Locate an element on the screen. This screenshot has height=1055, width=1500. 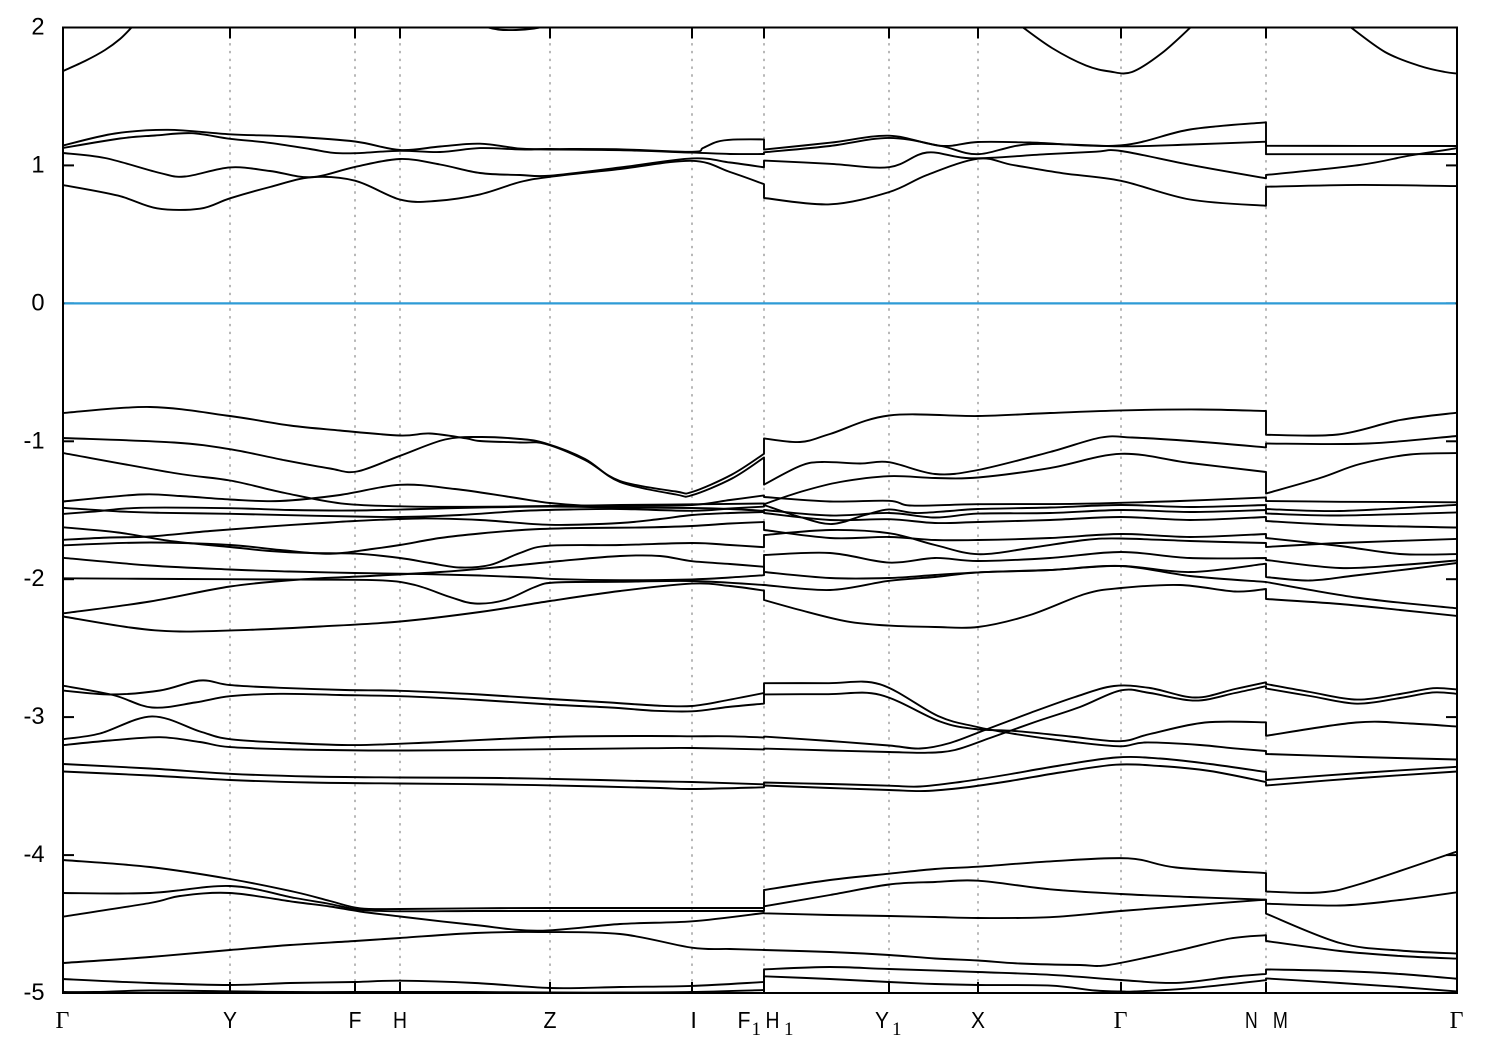
svg-text: -3 is located at coordinates (33, 717).